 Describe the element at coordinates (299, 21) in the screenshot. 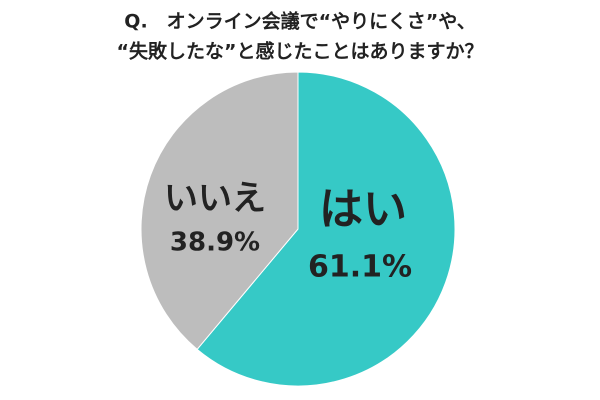

I see `chart-title: Q. オンライン会議で“やりにくさ”や、` at that location.